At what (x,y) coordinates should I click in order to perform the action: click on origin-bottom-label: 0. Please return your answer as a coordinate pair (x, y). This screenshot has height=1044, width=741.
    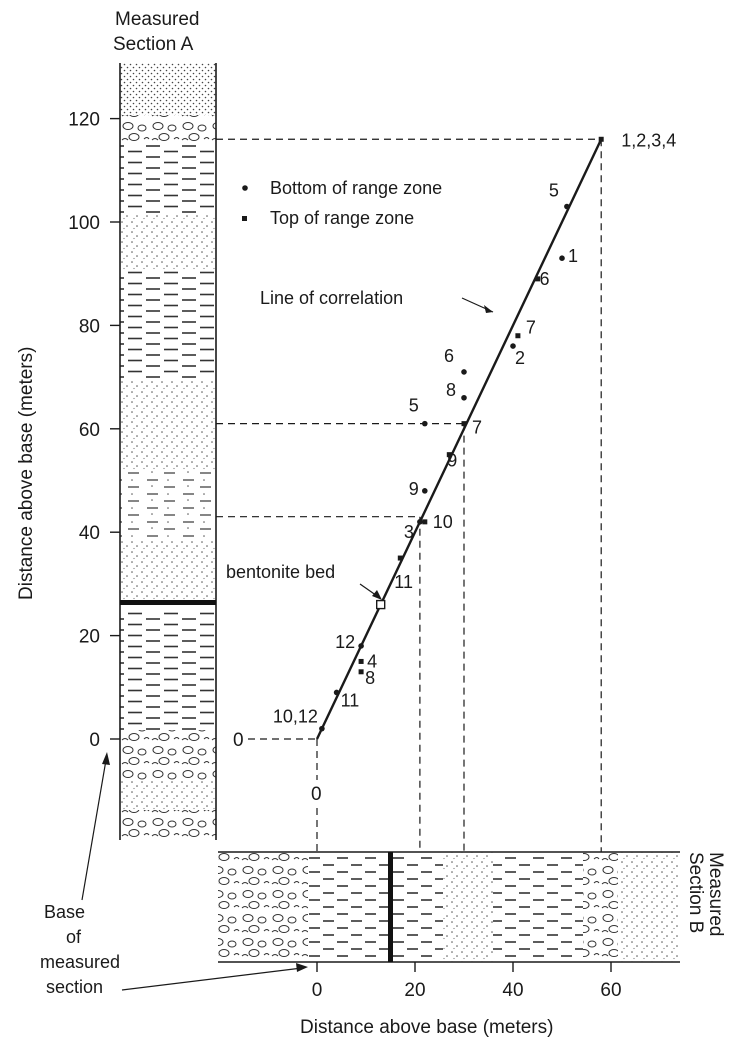
    Looking at the image, I should click on (316, 794).